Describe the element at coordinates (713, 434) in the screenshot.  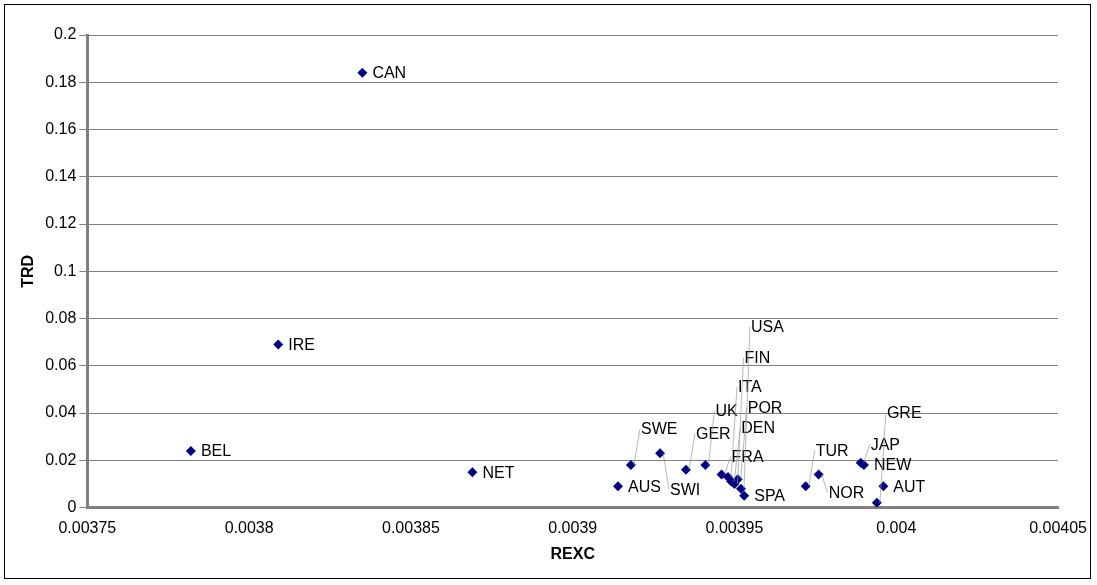
I see `annotation: GER` at that location.